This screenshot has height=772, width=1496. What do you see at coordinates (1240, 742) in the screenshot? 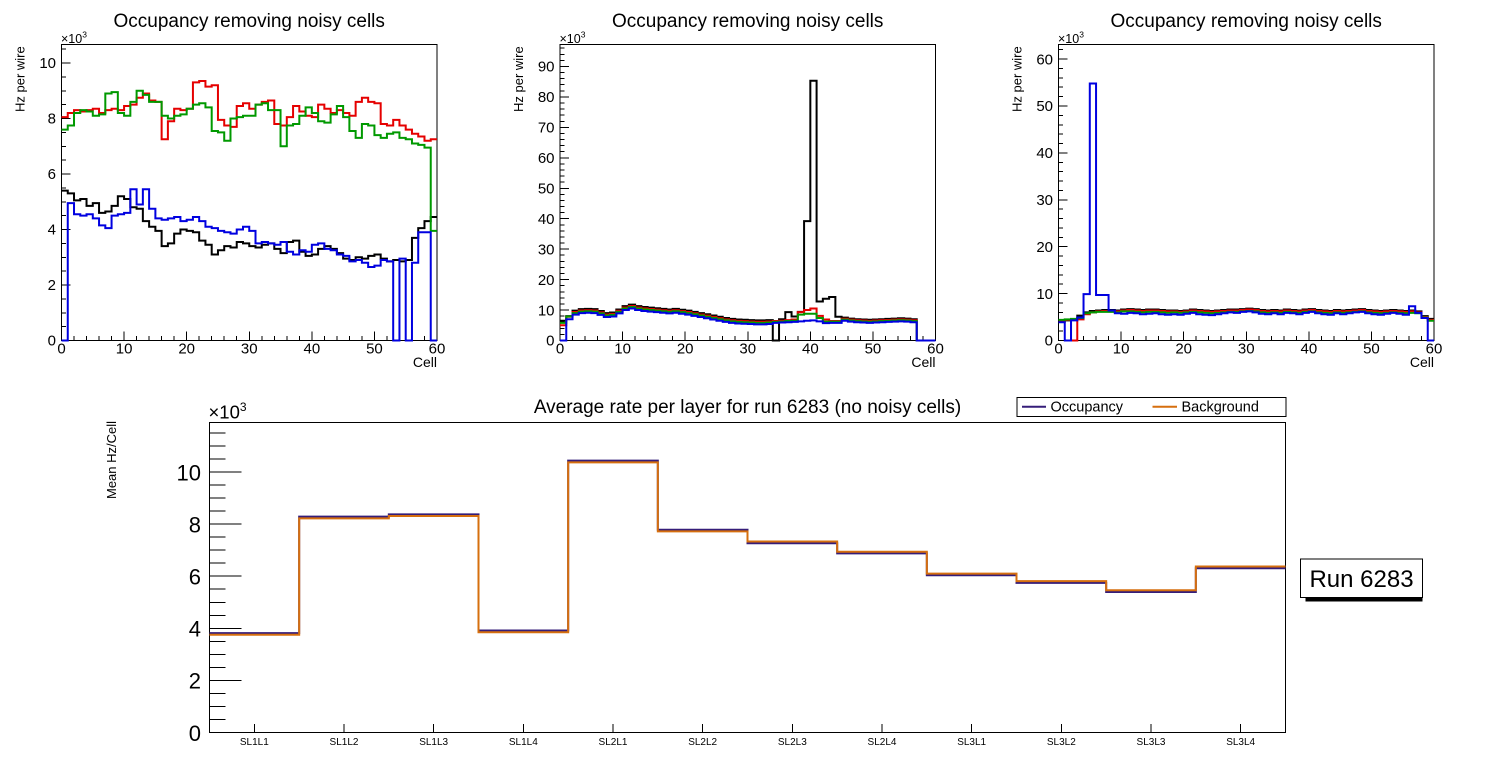
I see `svg-text: SL3L4` at bounding box center [1240, 742].